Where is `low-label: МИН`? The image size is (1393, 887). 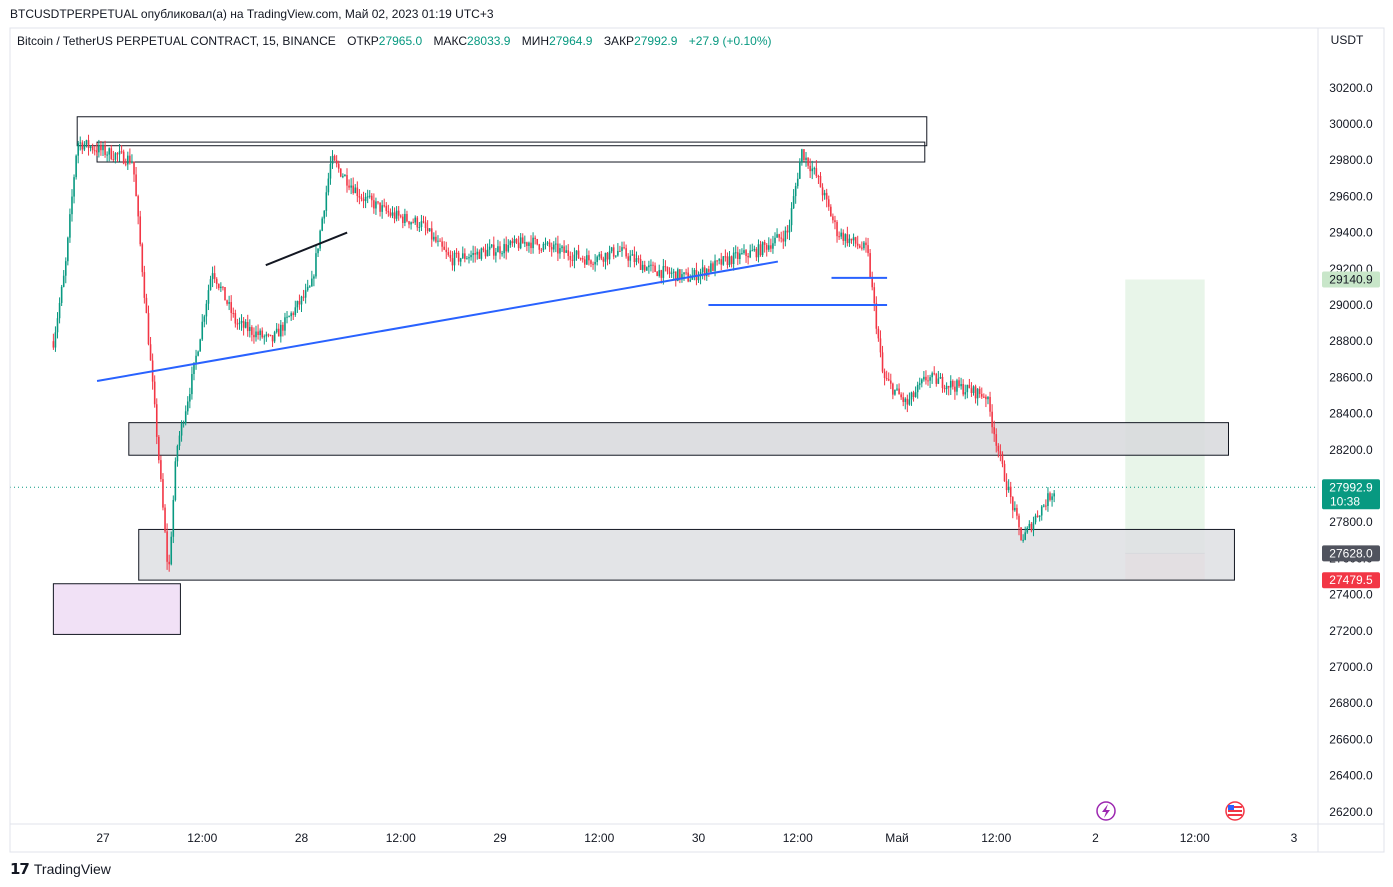 low-label: МИН is located at coordinates (535, 41).